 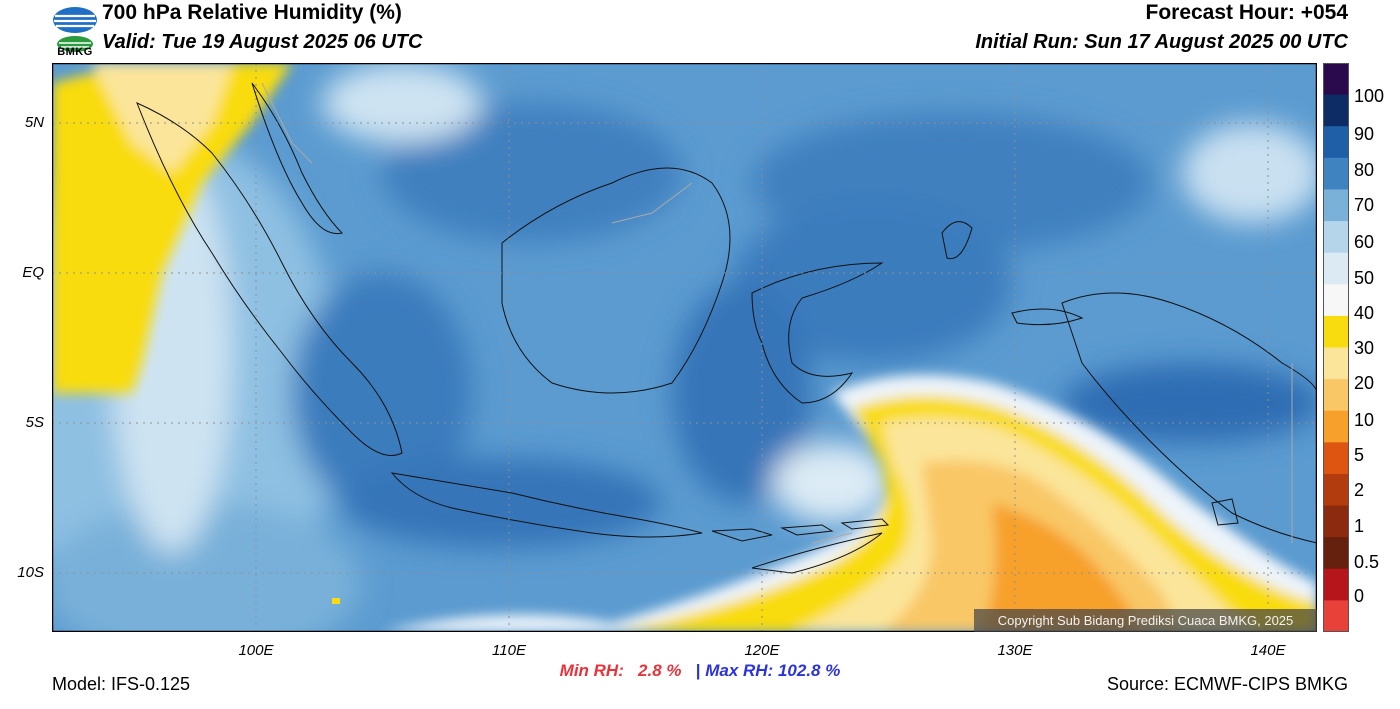 I want to click on colorbar, so click(x=1336, y=347).